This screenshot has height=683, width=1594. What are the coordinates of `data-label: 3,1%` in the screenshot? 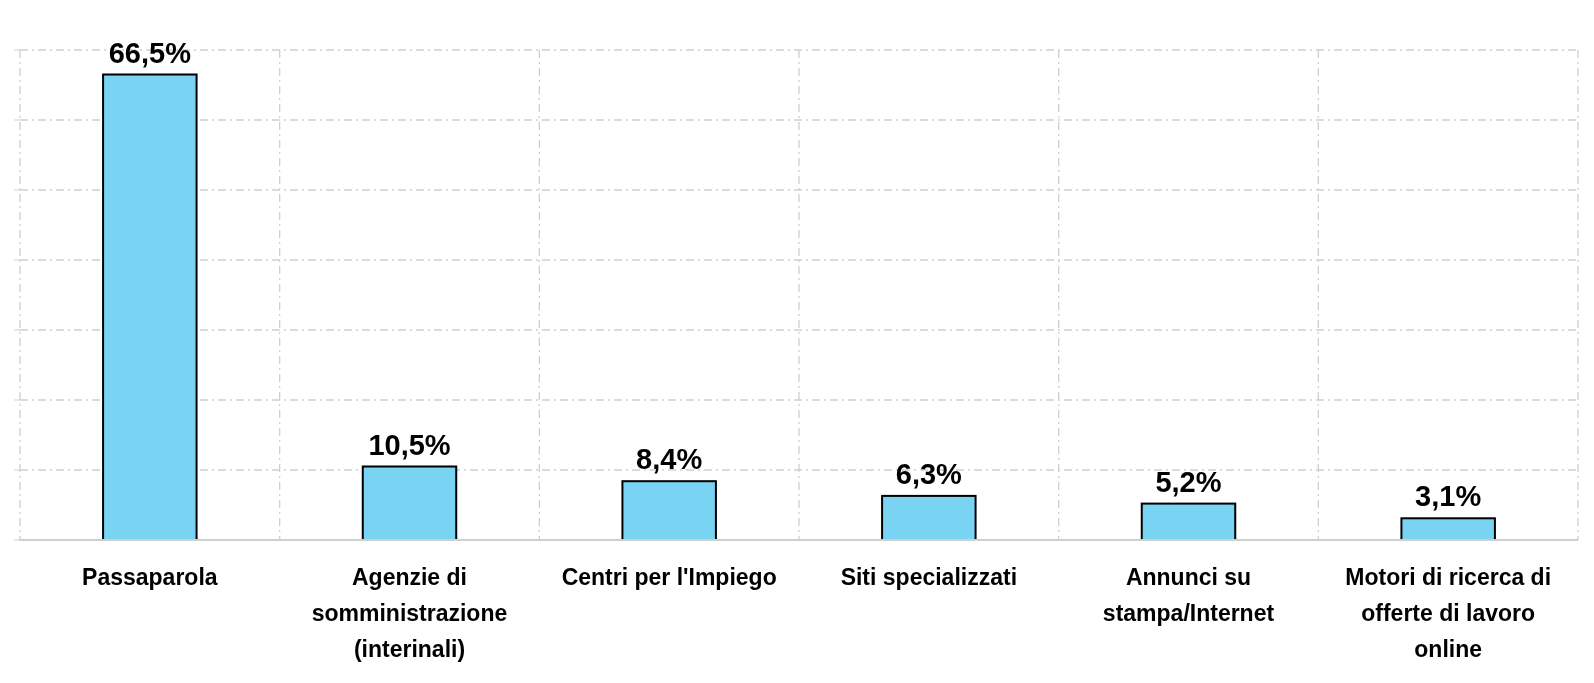 It's located at (1448, 496).